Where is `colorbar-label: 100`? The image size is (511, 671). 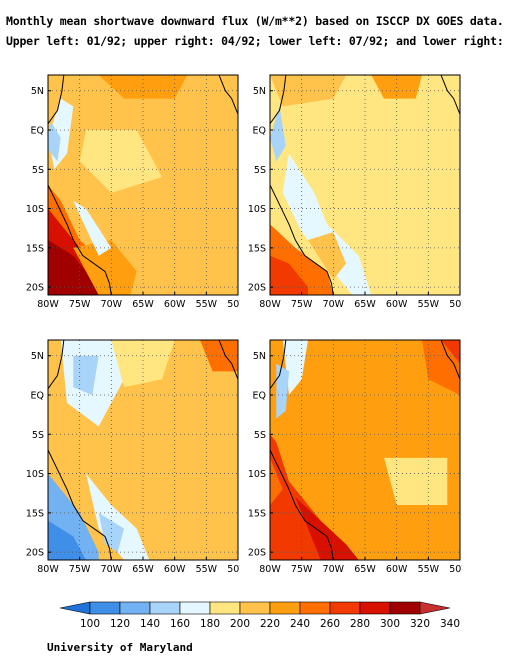 colorbar-label: 100 is located at coordinates (90, 624).